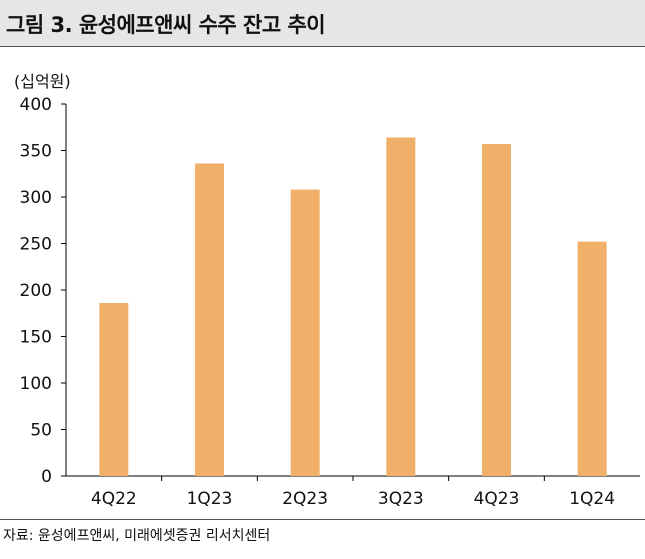 This screenshot has width=645, height=559. What do you see at coordinates (46, 477) in the screenshot?
I see `y-tick-label: 0` at bounding box center [46, 477].